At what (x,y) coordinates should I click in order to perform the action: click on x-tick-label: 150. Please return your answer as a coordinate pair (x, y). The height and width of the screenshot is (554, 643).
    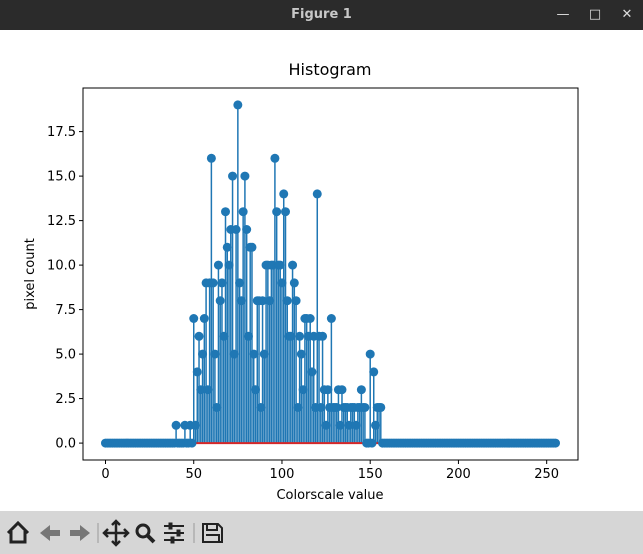
    Looking at the image, I should click on (370, 474).